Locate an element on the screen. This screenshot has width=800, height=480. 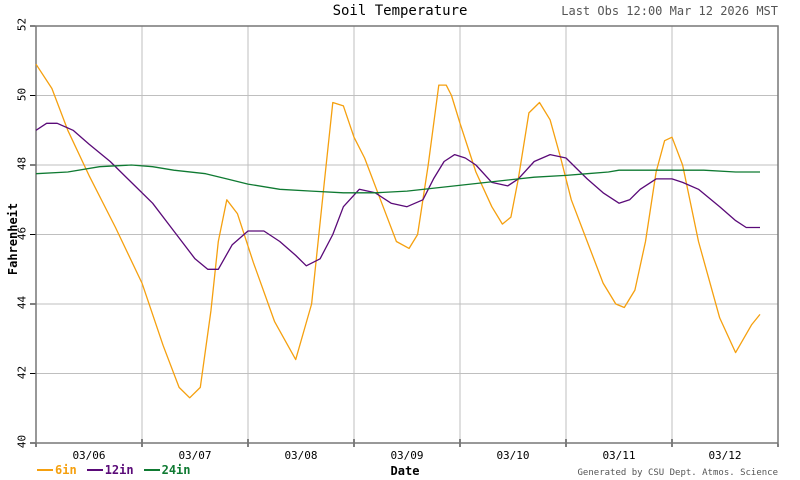
legend-swatch-24in is located at coordinates (151, 470).